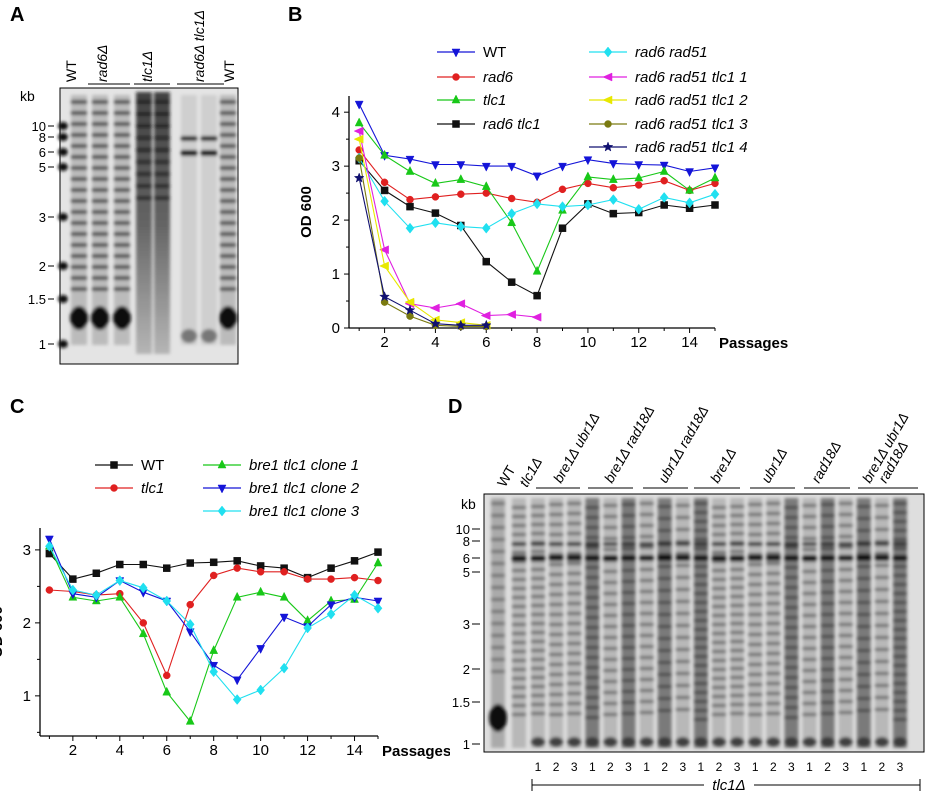 Image resolution: width=933 pixels, height=800 pixels. What do you see at coordinates (129, 465) in the screenshot?
I see `chart-c-legend-entry: WT` at bounding box center [129, 465].